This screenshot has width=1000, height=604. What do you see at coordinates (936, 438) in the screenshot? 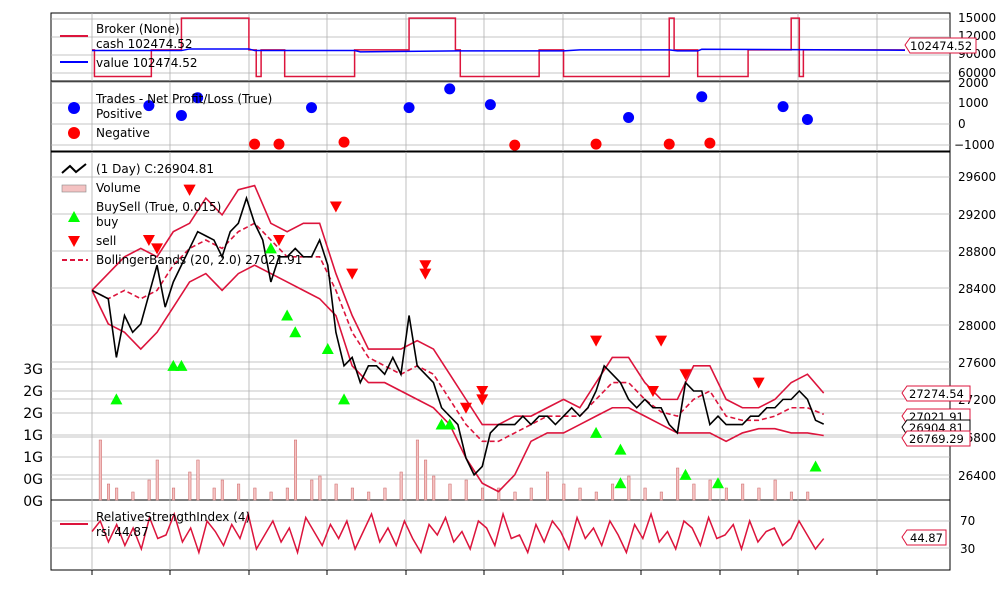
I see `bb-bot-tag-box` at bounding box center [936, 438].